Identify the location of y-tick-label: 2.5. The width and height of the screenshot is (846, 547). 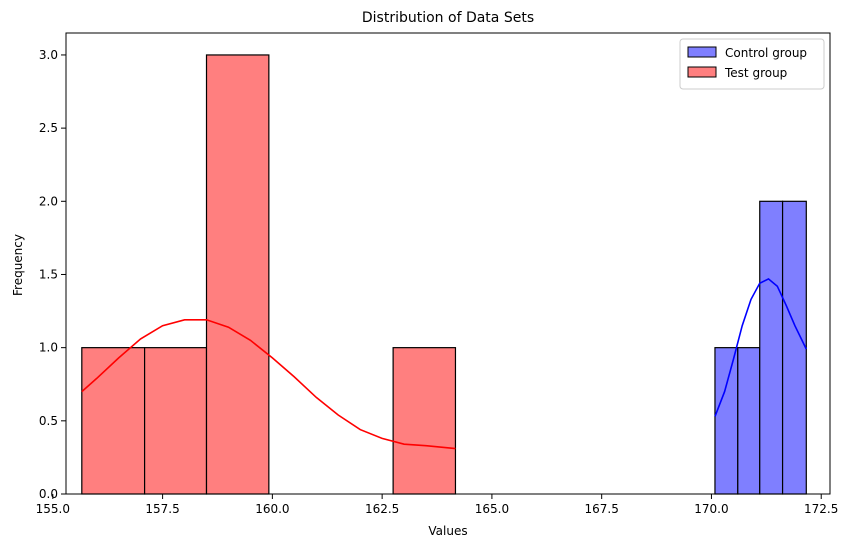
(48, 128).